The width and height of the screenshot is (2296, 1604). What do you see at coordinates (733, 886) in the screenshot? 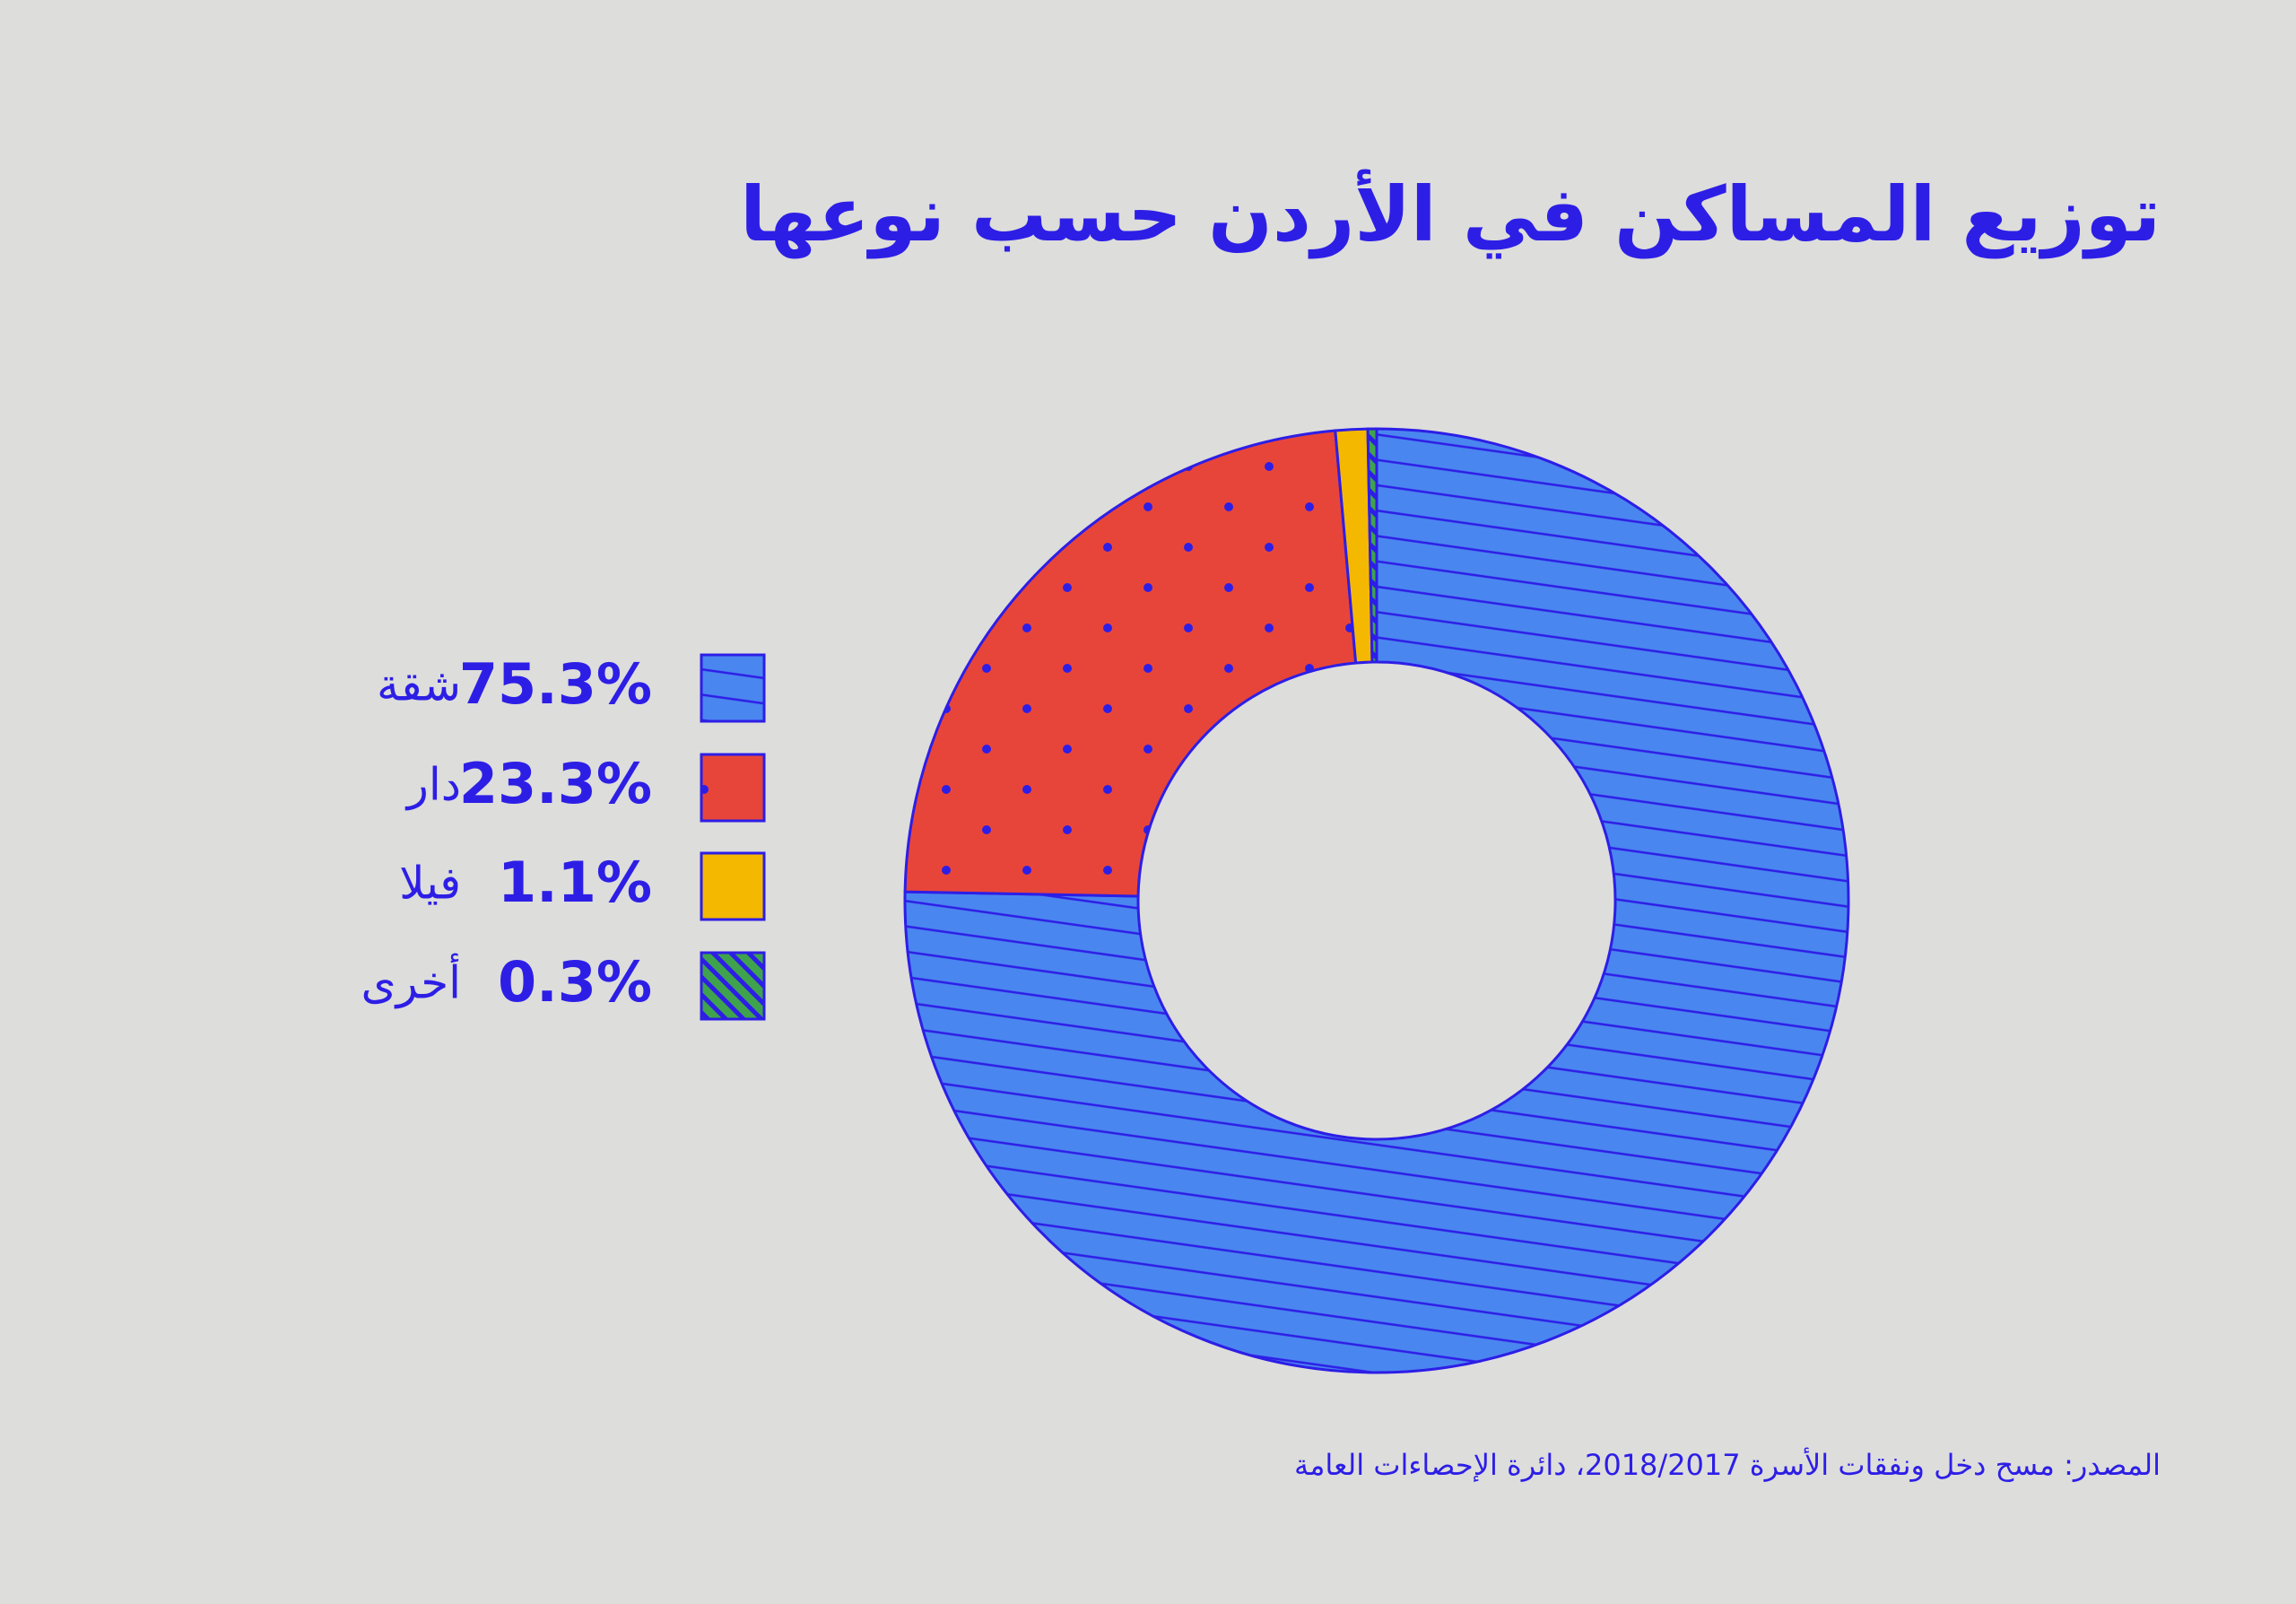
I see `legend-swatch` at bounding box center [733, 886].